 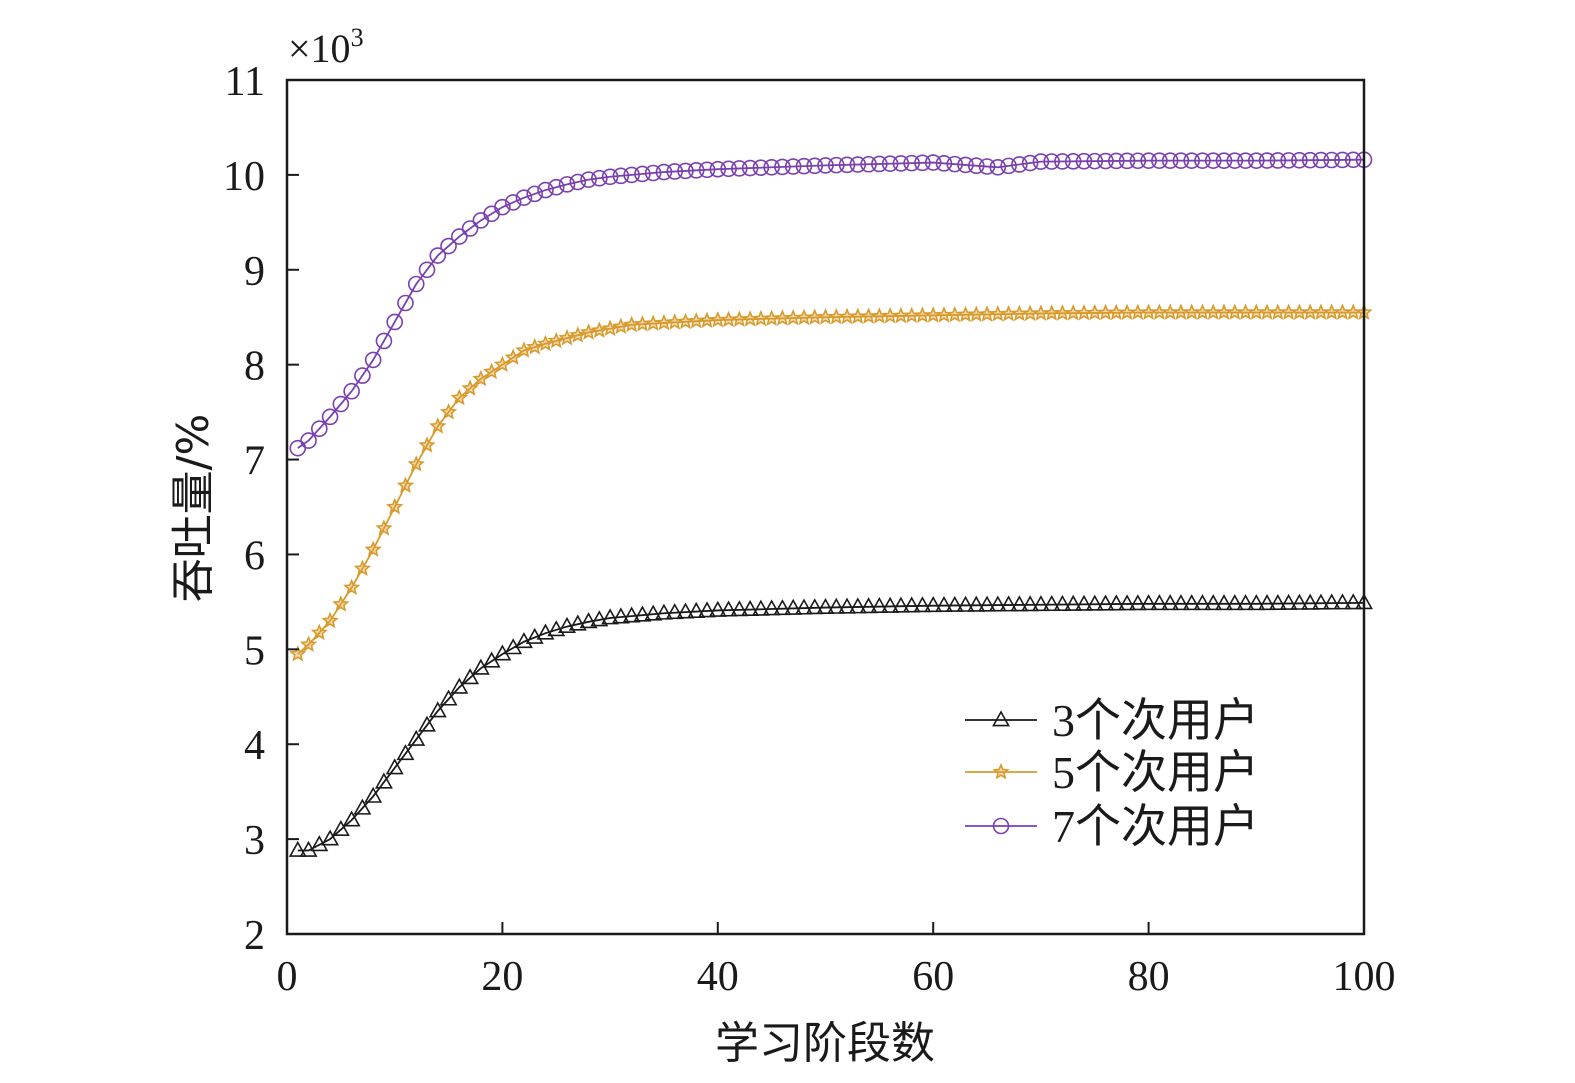 I want to click on y-tick-label: 11, so click(x=245, y=82).